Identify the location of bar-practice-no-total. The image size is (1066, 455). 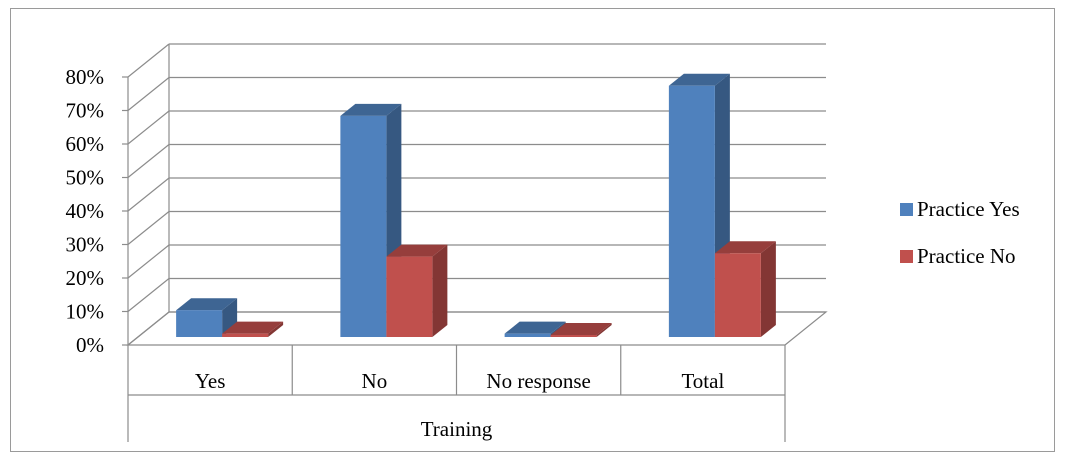
(745, 289).